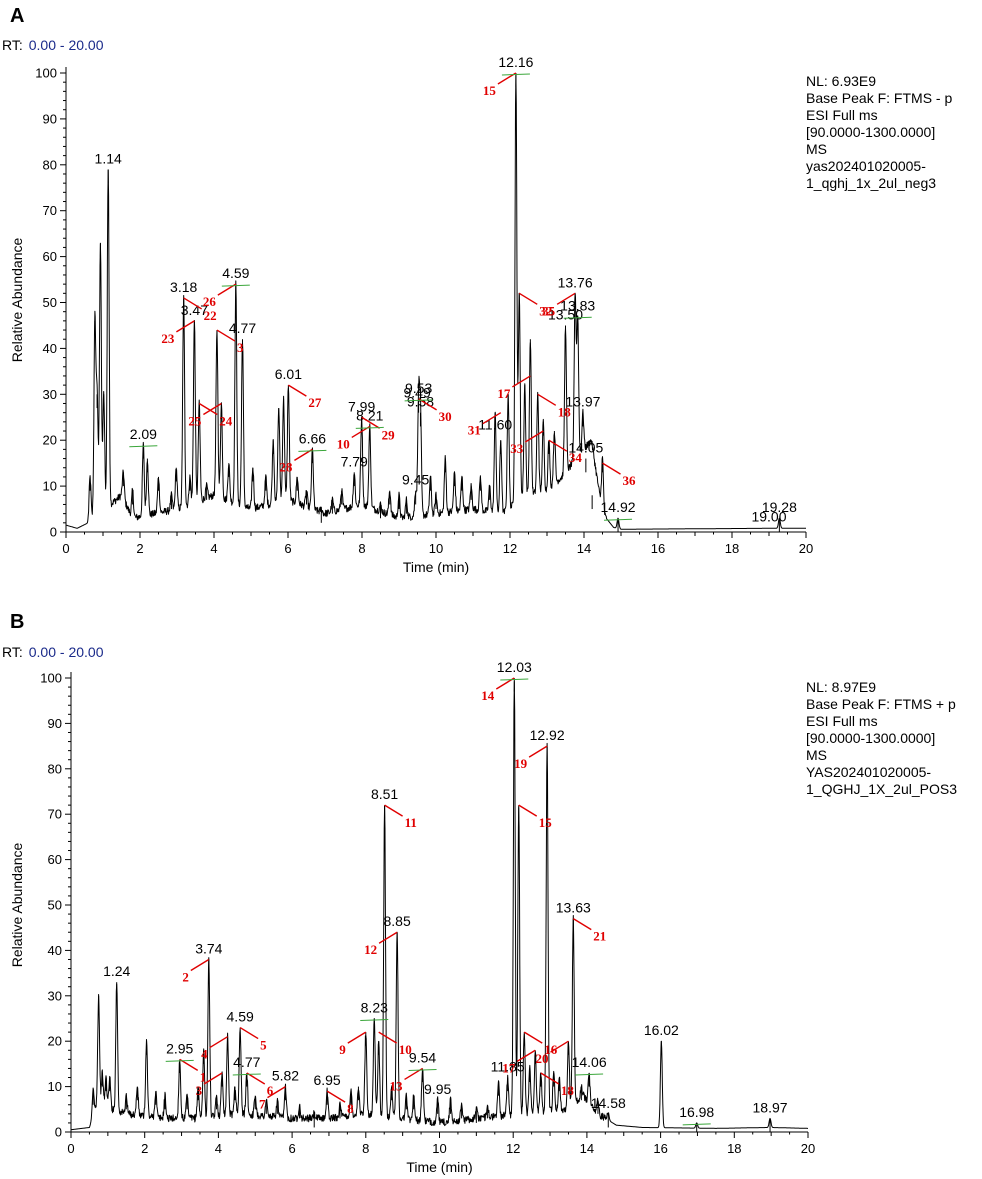  Describe the element at coordinates (547, 735) in the screenshot. I see `peak-rt-label: 12.92` at that location.